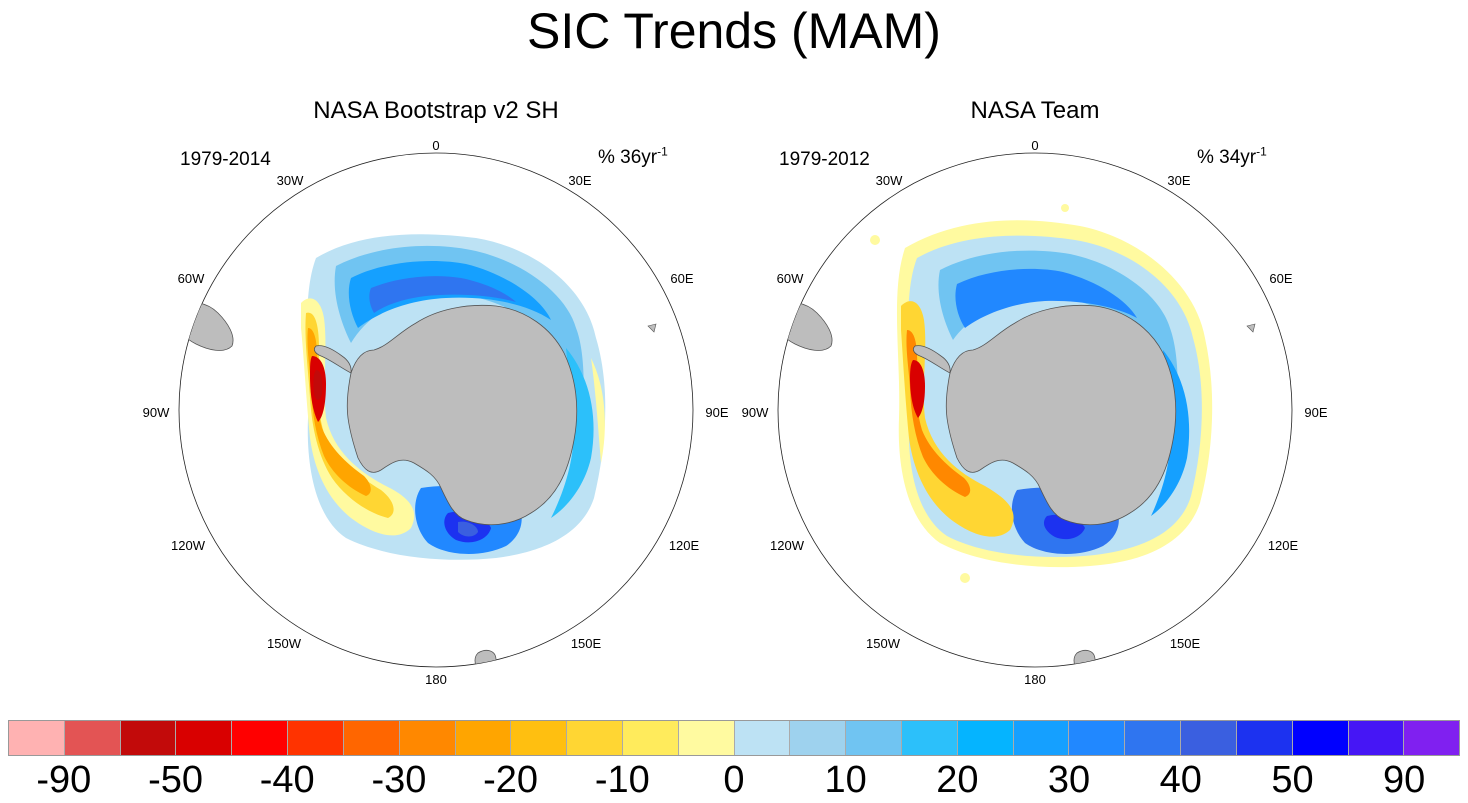 The height and width of the screenshot is (803, 1468). Describe the element at coordinates (1035, 110) in the screenshot. I see `panel-title: NASA Team` at that location.